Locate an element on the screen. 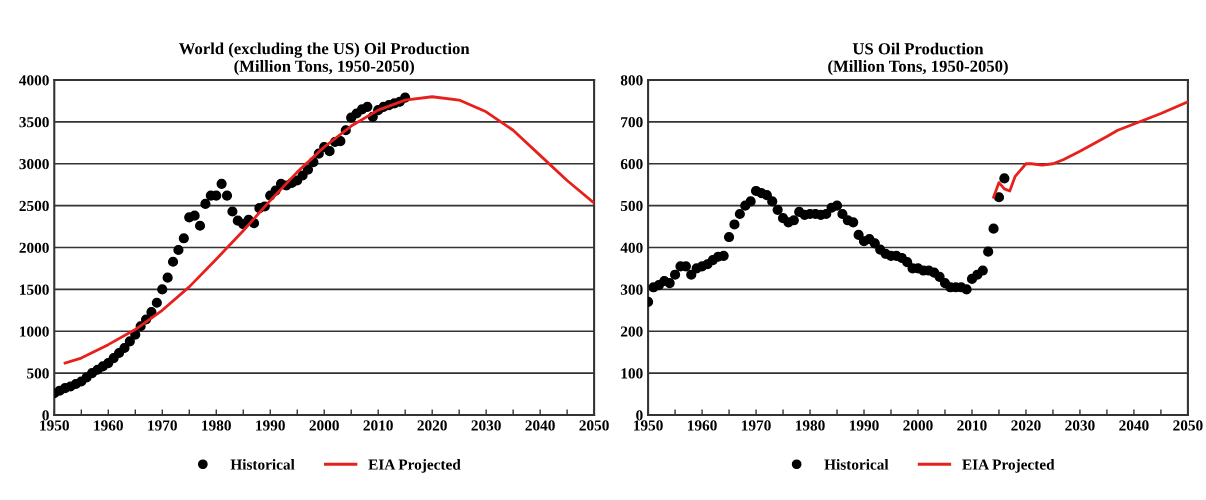  y-tick-label: 2500 is located at coordinates (34, 206).